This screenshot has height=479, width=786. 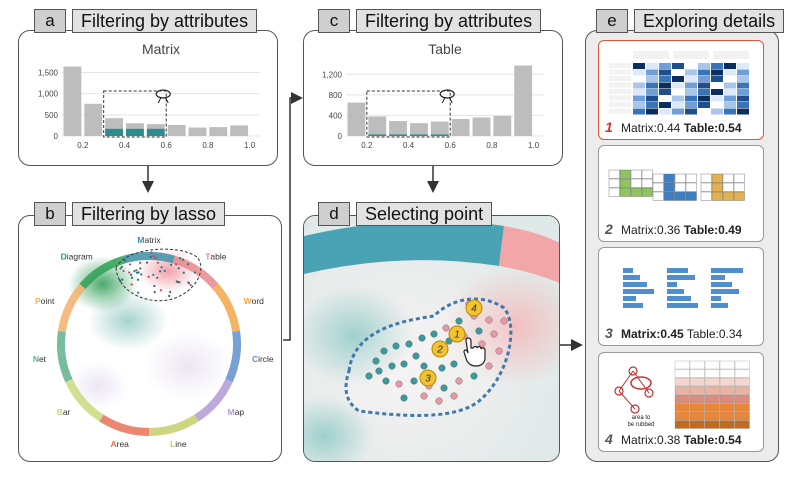 I want to click on panel-a, so click(x=148, y=98).